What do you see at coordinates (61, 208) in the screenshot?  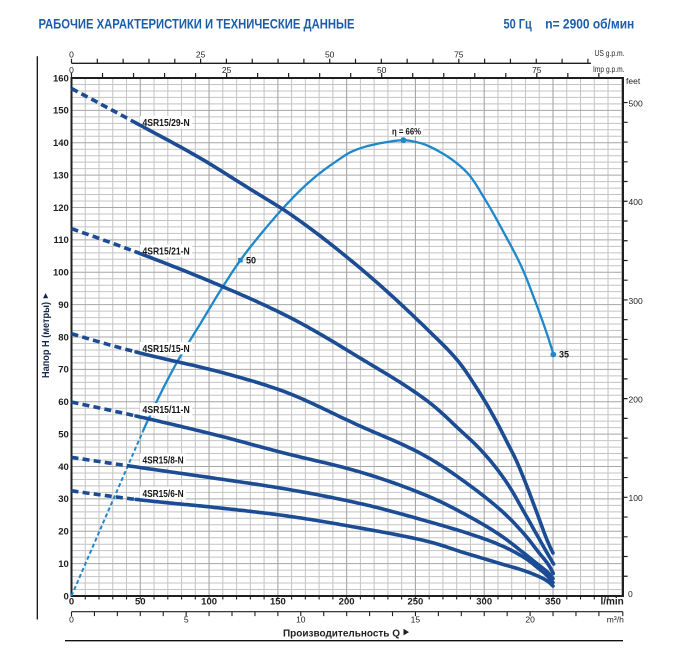 I see `svg-text: 120` at bounding box center [61, 208].